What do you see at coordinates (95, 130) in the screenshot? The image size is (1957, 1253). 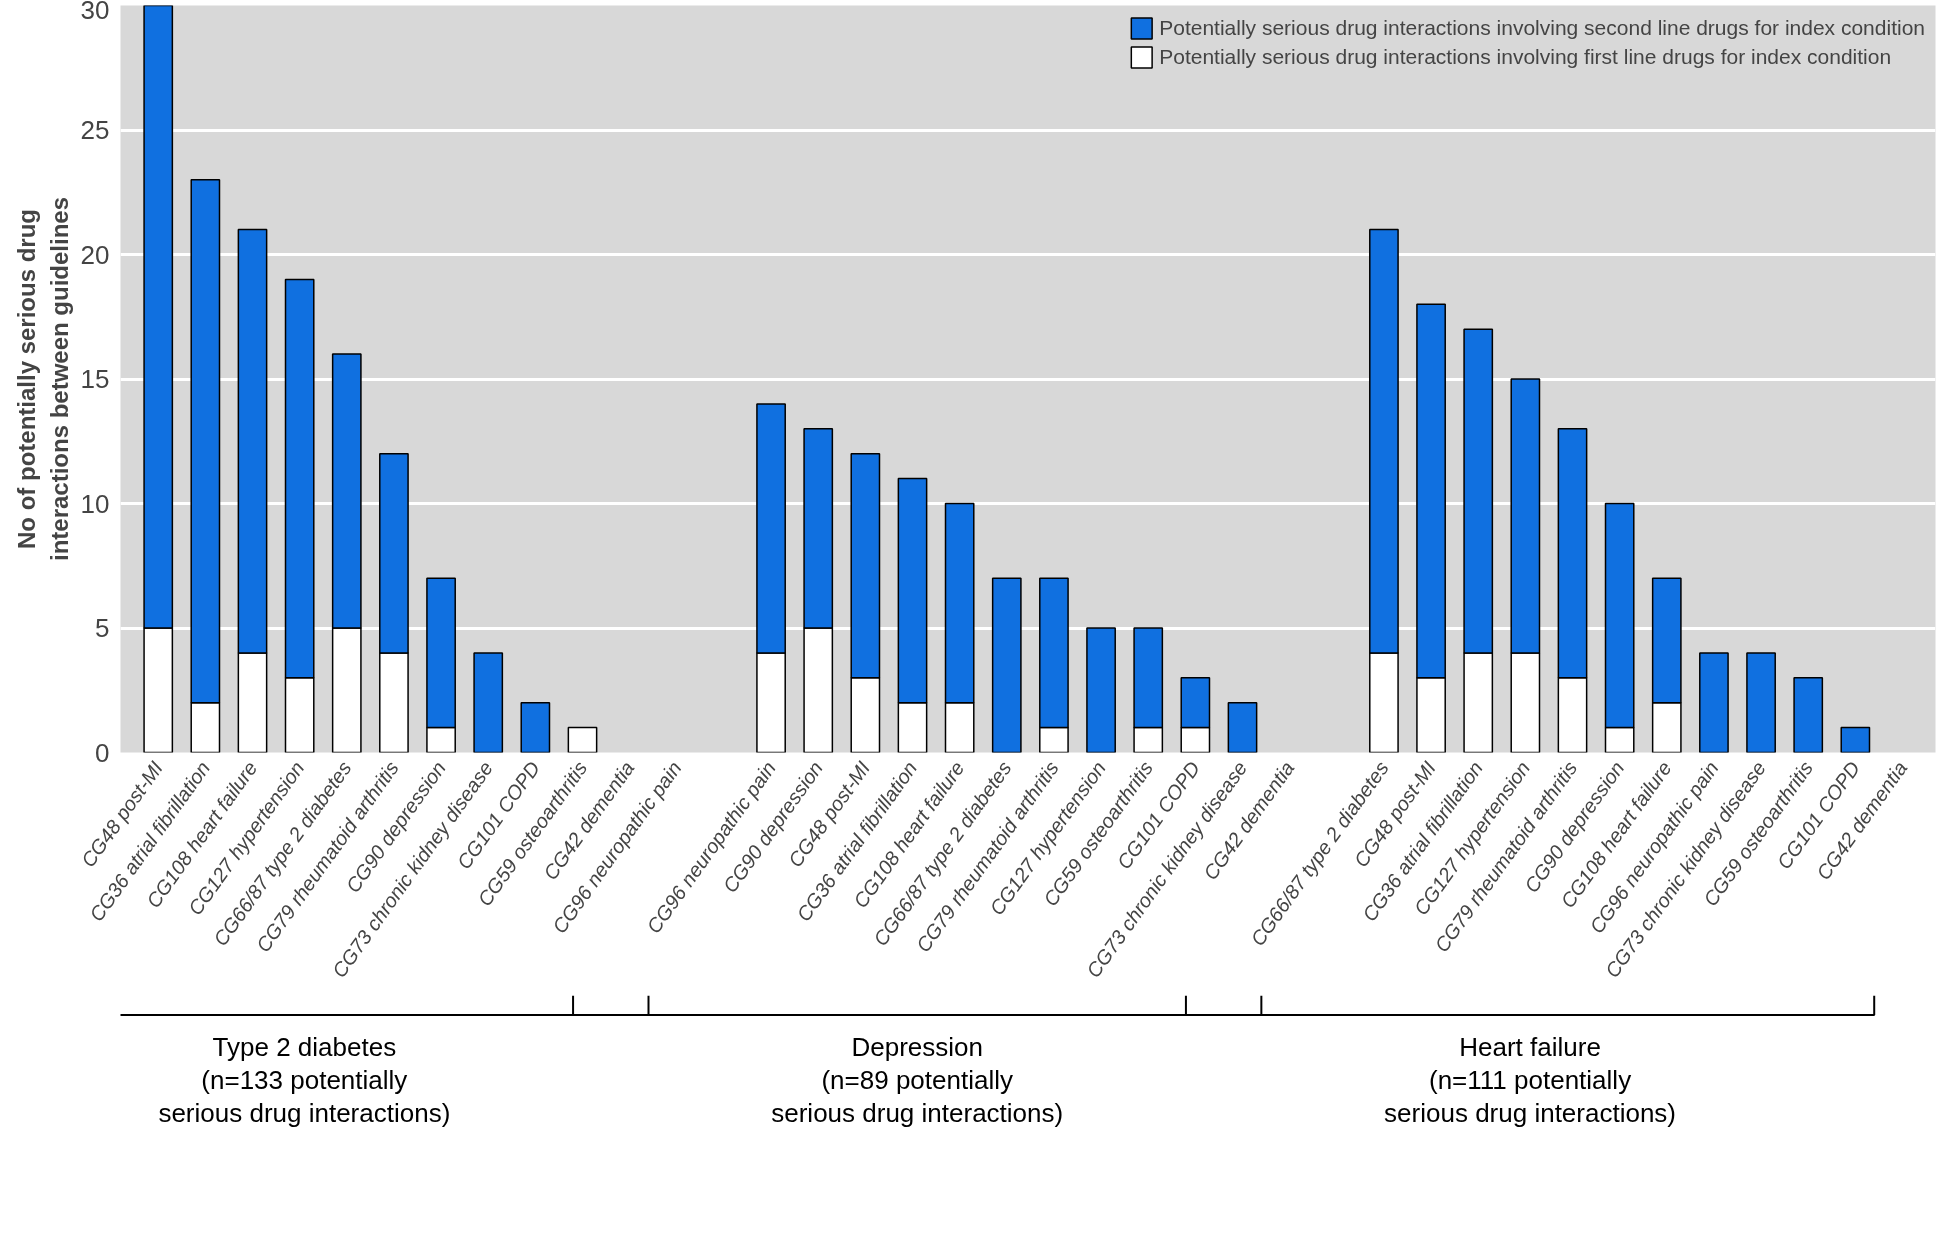 I see `y-tick-label: 25` at bounding box center [95, 130].